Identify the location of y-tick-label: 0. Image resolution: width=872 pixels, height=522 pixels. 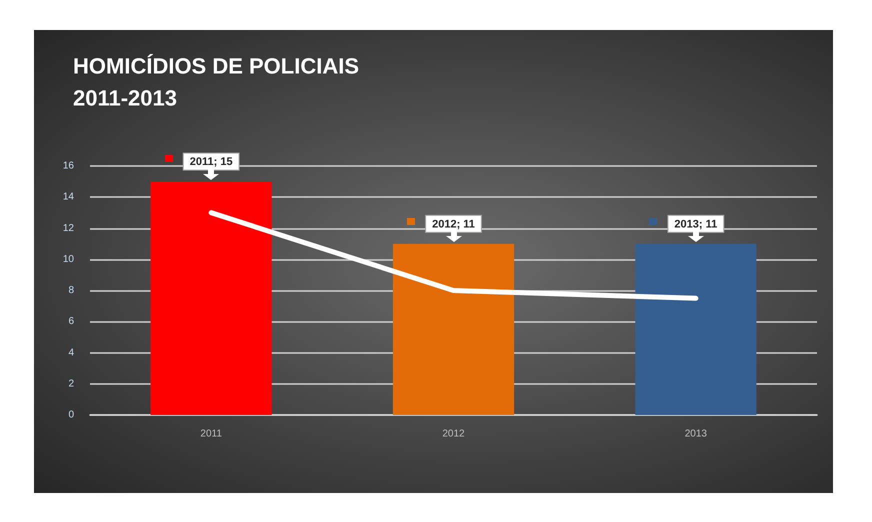
(71, 415).